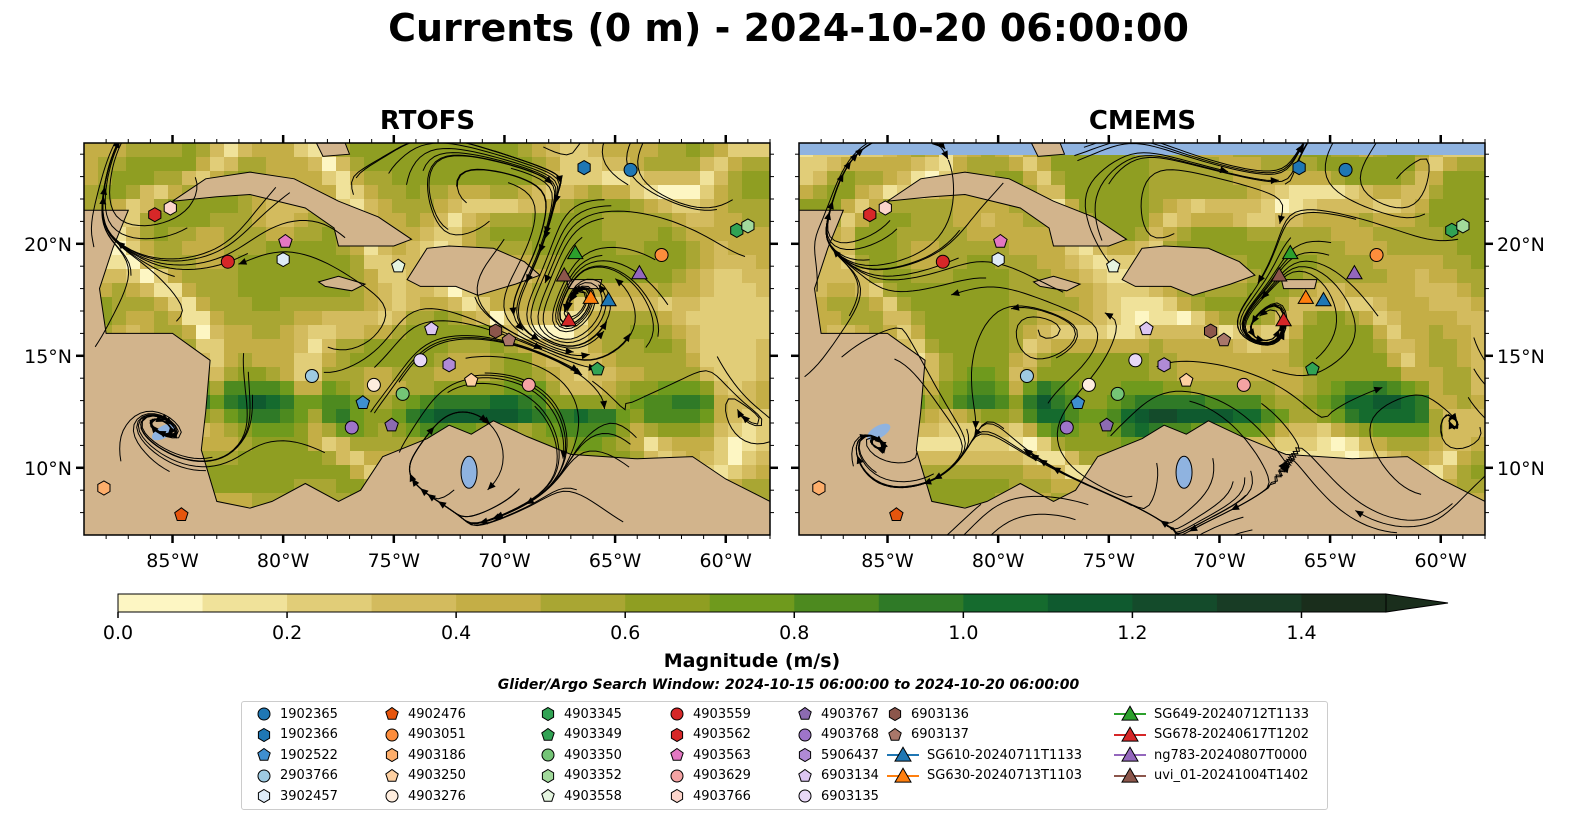  I want to click on legend-label: ng783-20240807T0000, so click(1231, 755).